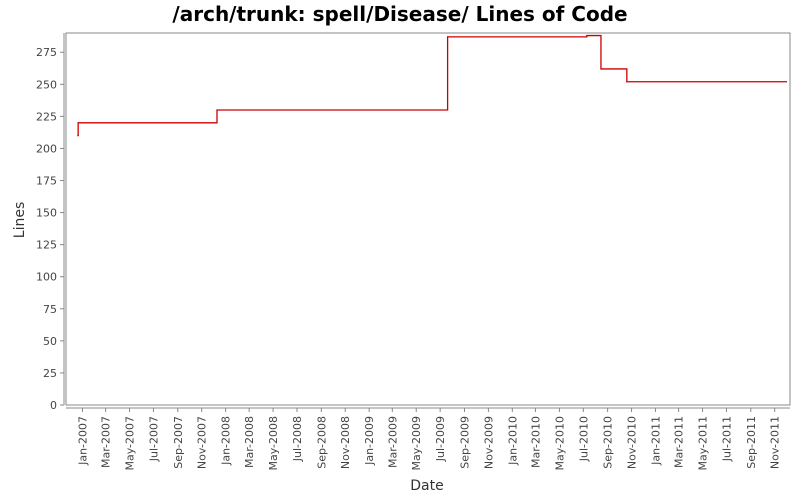 The height and width of the screenshot is (500, 800). Describe the element at coordinates (426, 486) in the screenshot. I see `x-axis-title: Date` at that location.